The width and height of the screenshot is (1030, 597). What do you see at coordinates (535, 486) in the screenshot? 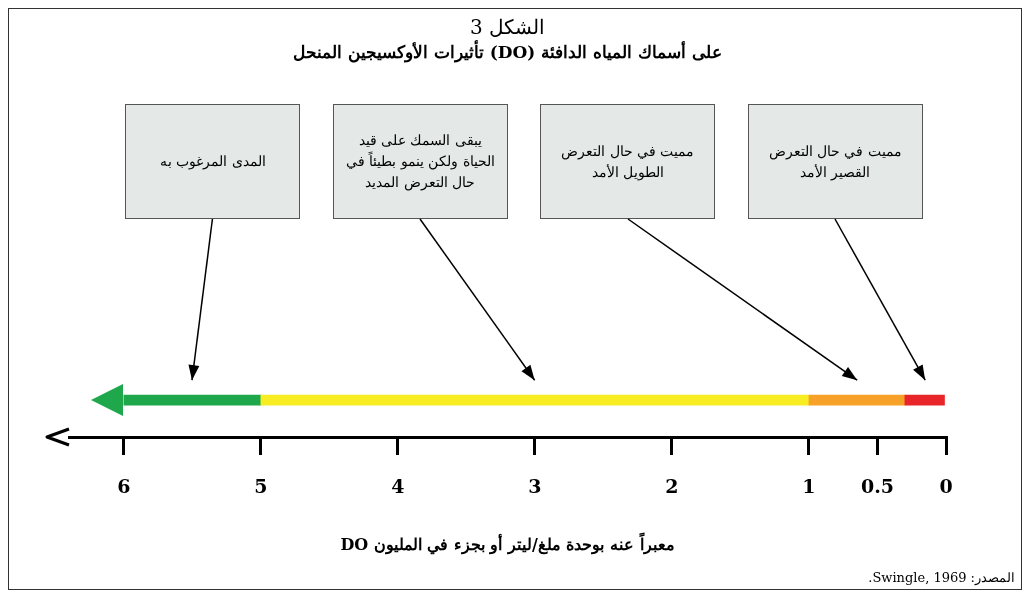
I see `x-tick-label: 3` at bounding box center [535, 486].